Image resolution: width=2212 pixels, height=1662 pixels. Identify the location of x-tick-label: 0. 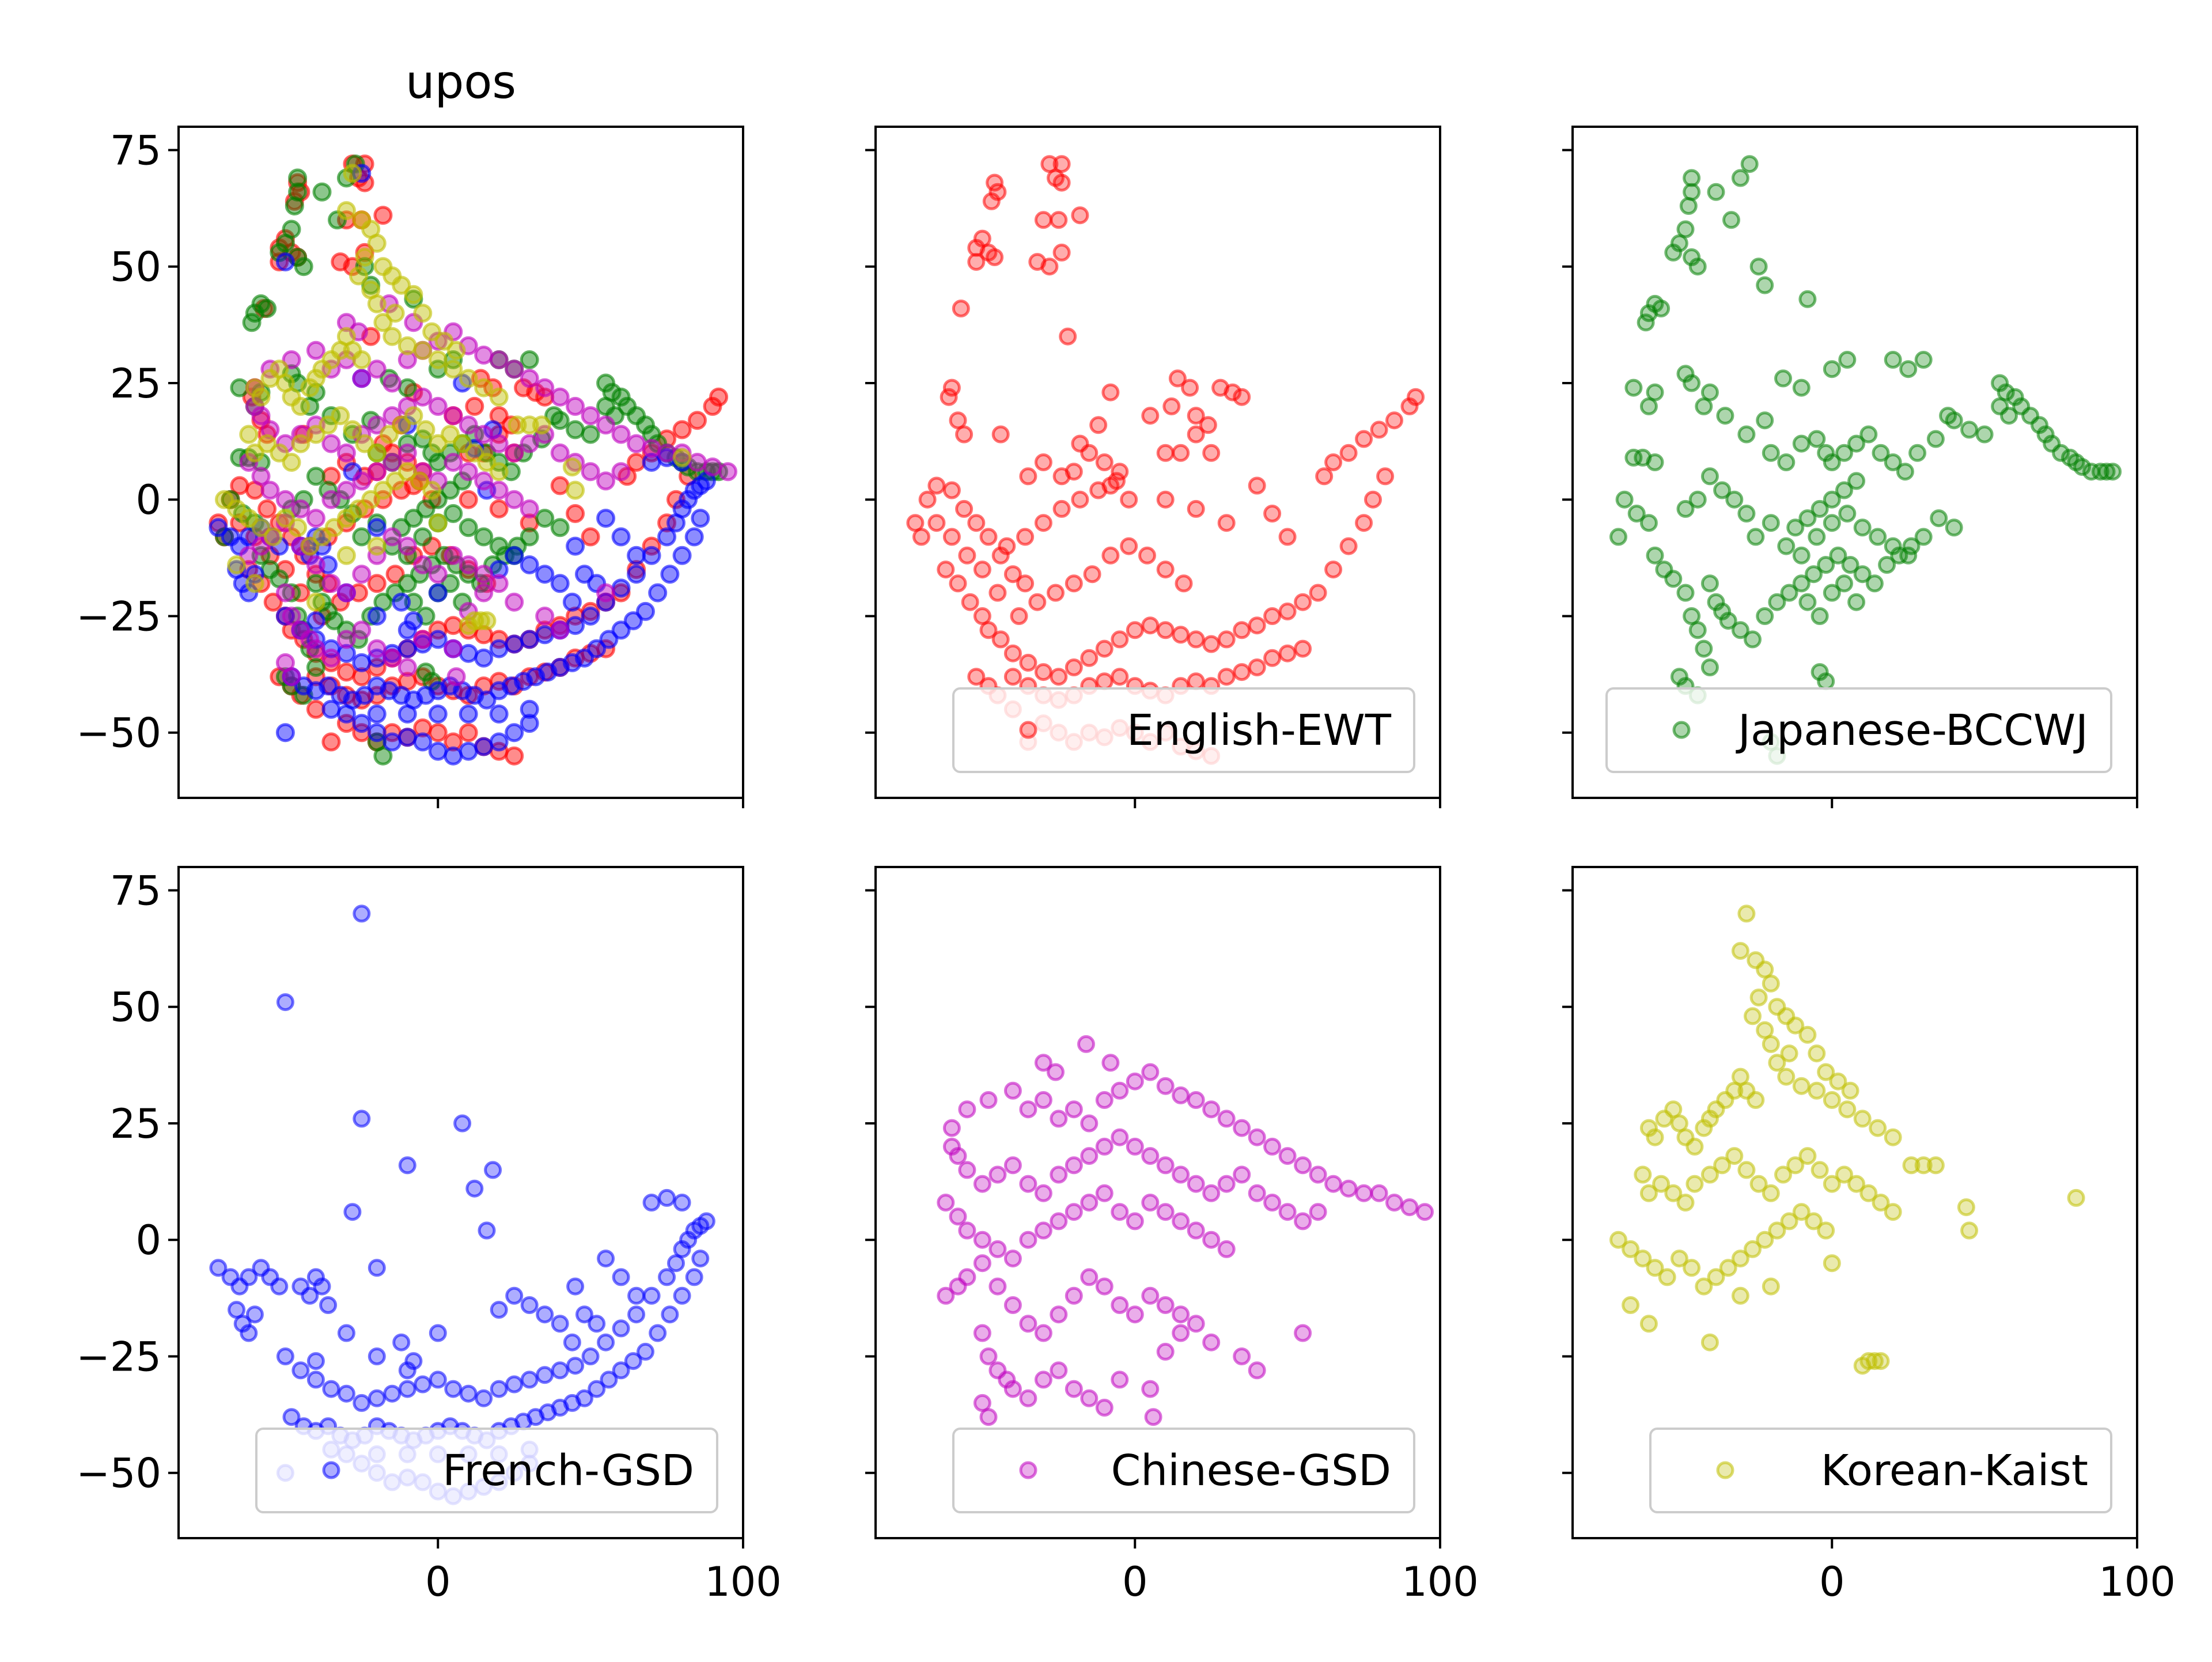
(438, 1582).